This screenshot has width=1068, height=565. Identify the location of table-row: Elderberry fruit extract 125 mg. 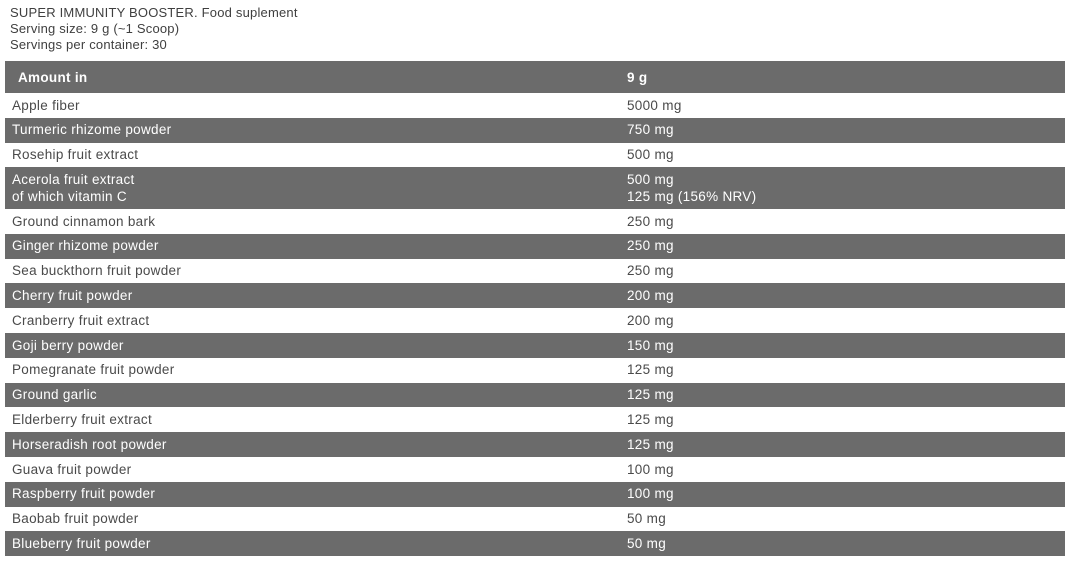
(535, 420).